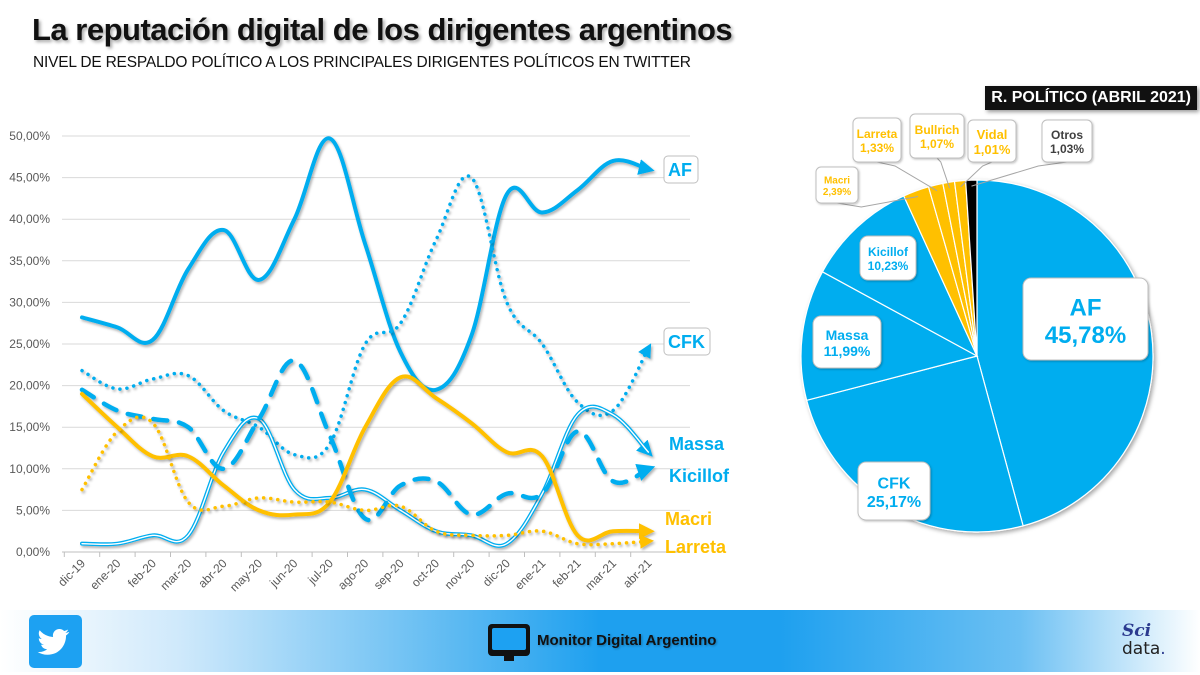 Image resolution: width=1200 pixels, height=675 pixels. I want to click on end-label-text: AF, so click(680, 170).